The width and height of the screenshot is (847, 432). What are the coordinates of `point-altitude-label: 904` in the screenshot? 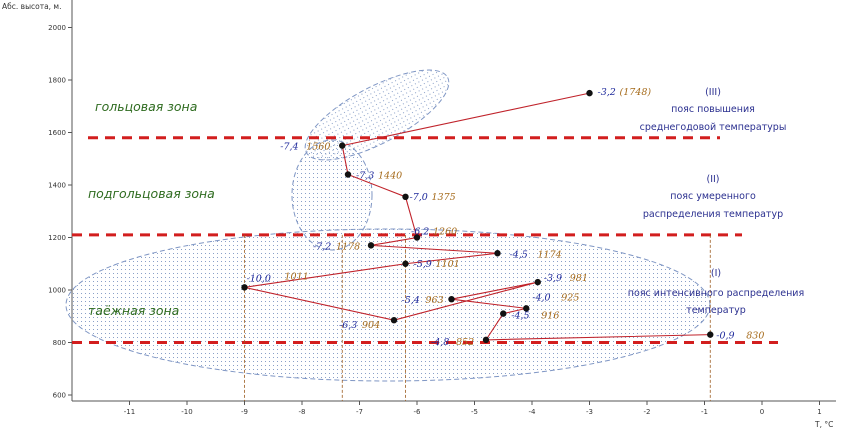 It's located at (371, 325).